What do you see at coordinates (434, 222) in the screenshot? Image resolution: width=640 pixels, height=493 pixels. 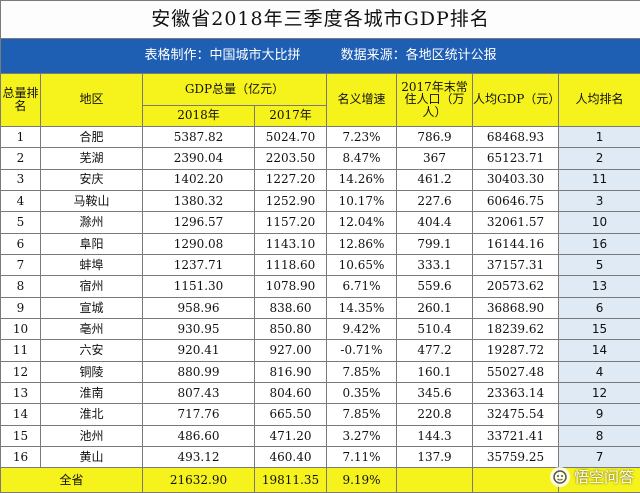 I see `cell-population: 404.4` at bounding box center [434, 222].